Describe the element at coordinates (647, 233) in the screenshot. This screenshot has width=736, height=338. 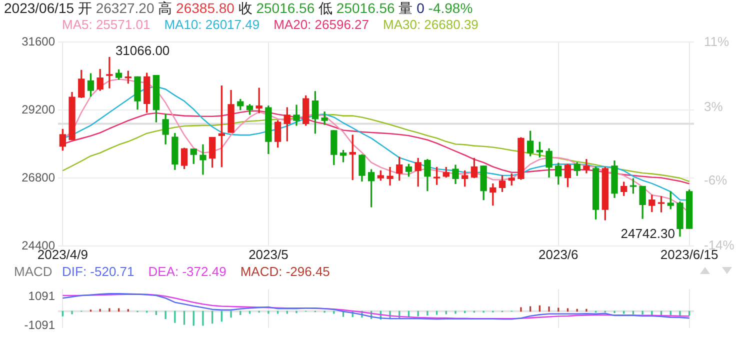
I see `annotation: 24742.30` at that location.